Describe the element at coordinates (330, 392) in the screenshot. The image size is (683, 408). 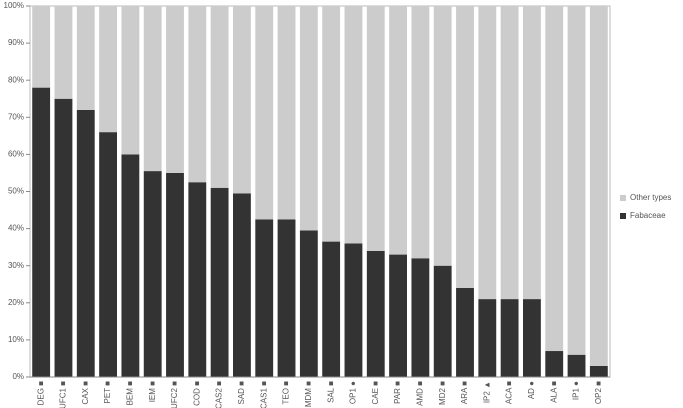
I see `x-tick-label: SAL ■` at that location.